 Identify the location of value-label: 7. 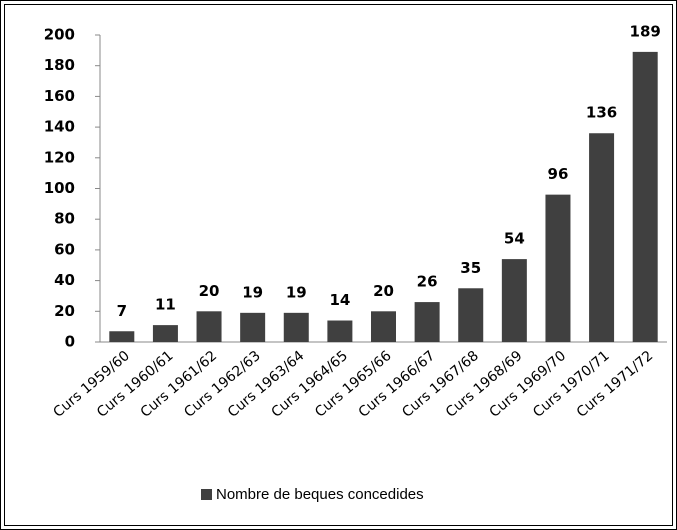
(122, 311).